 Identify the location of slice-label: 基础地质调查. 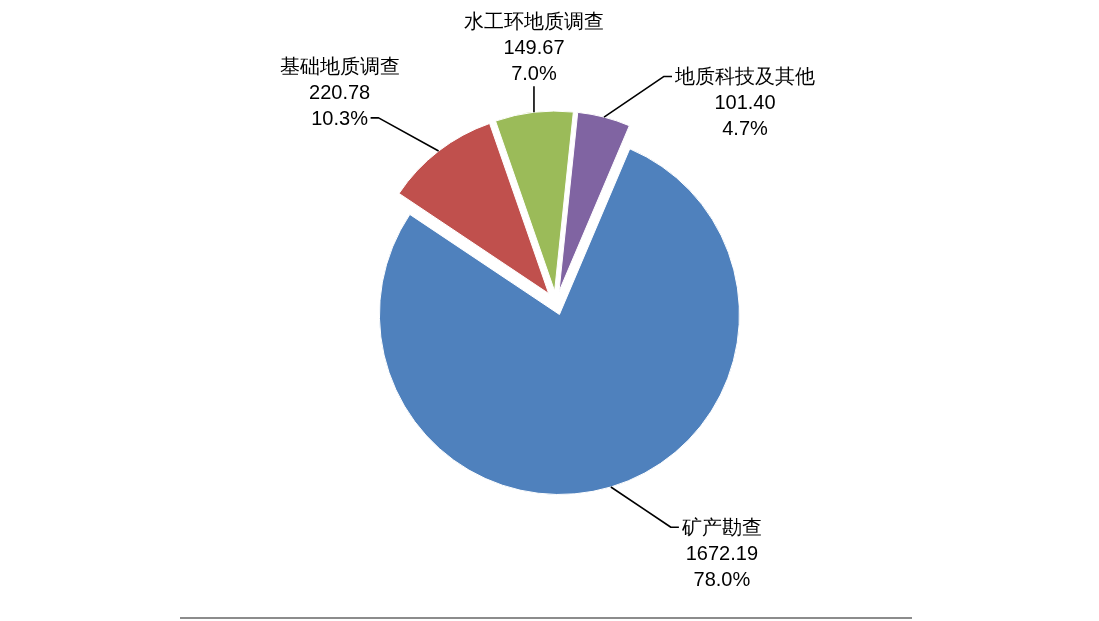
(339, 65).